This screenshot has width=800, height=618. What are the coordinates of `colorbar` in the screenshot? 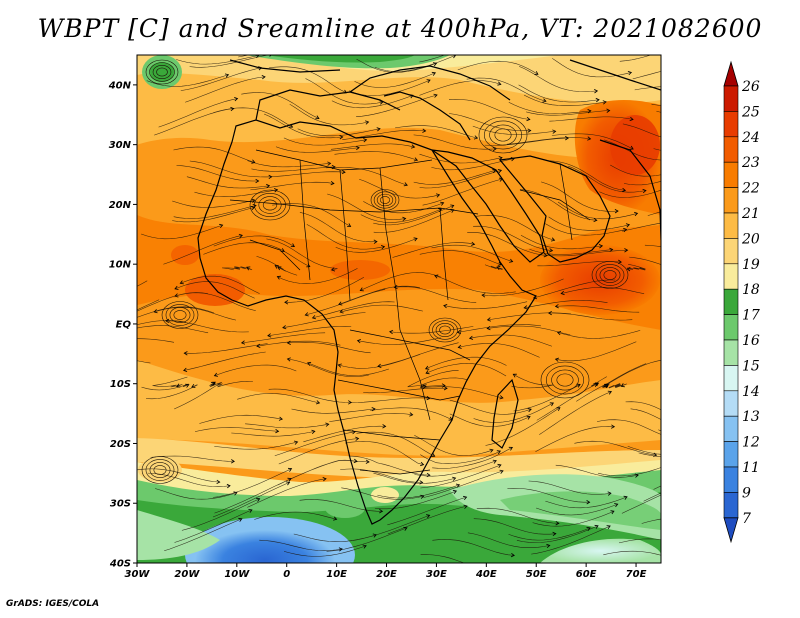 It's located at (731, 302).